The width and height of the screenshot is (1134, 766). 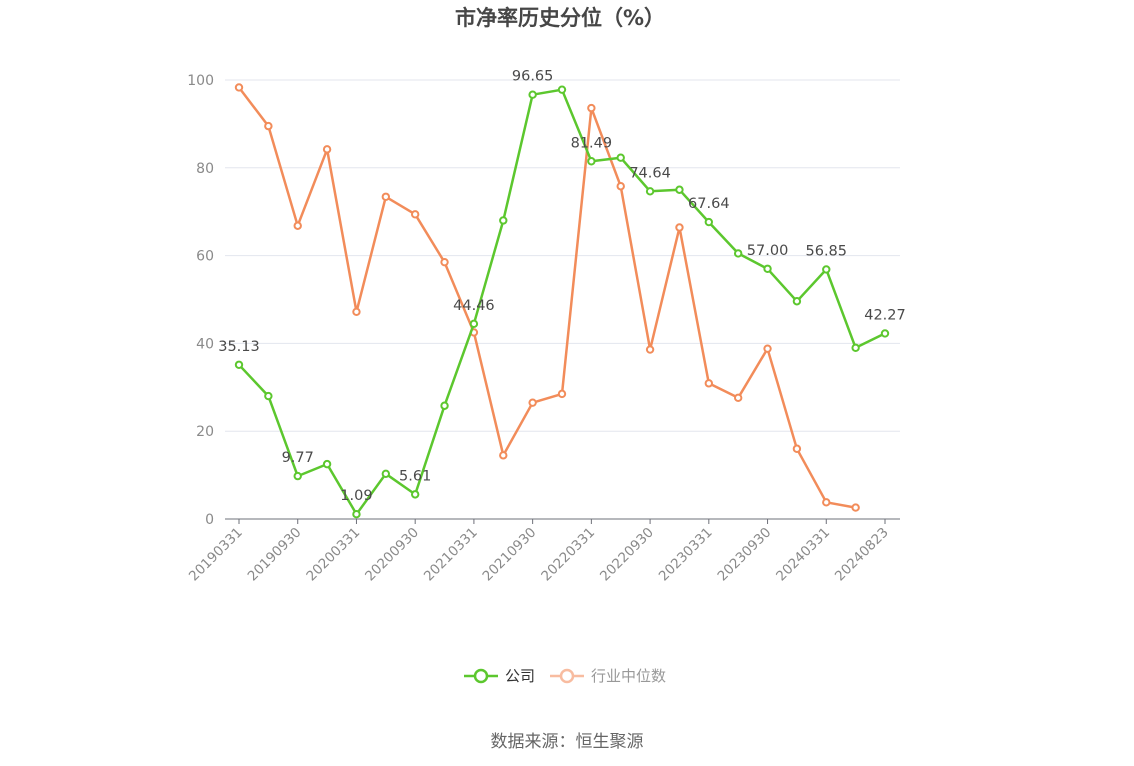 I want to click on x-tick-label: 20200930, so click(x=392, y=555).